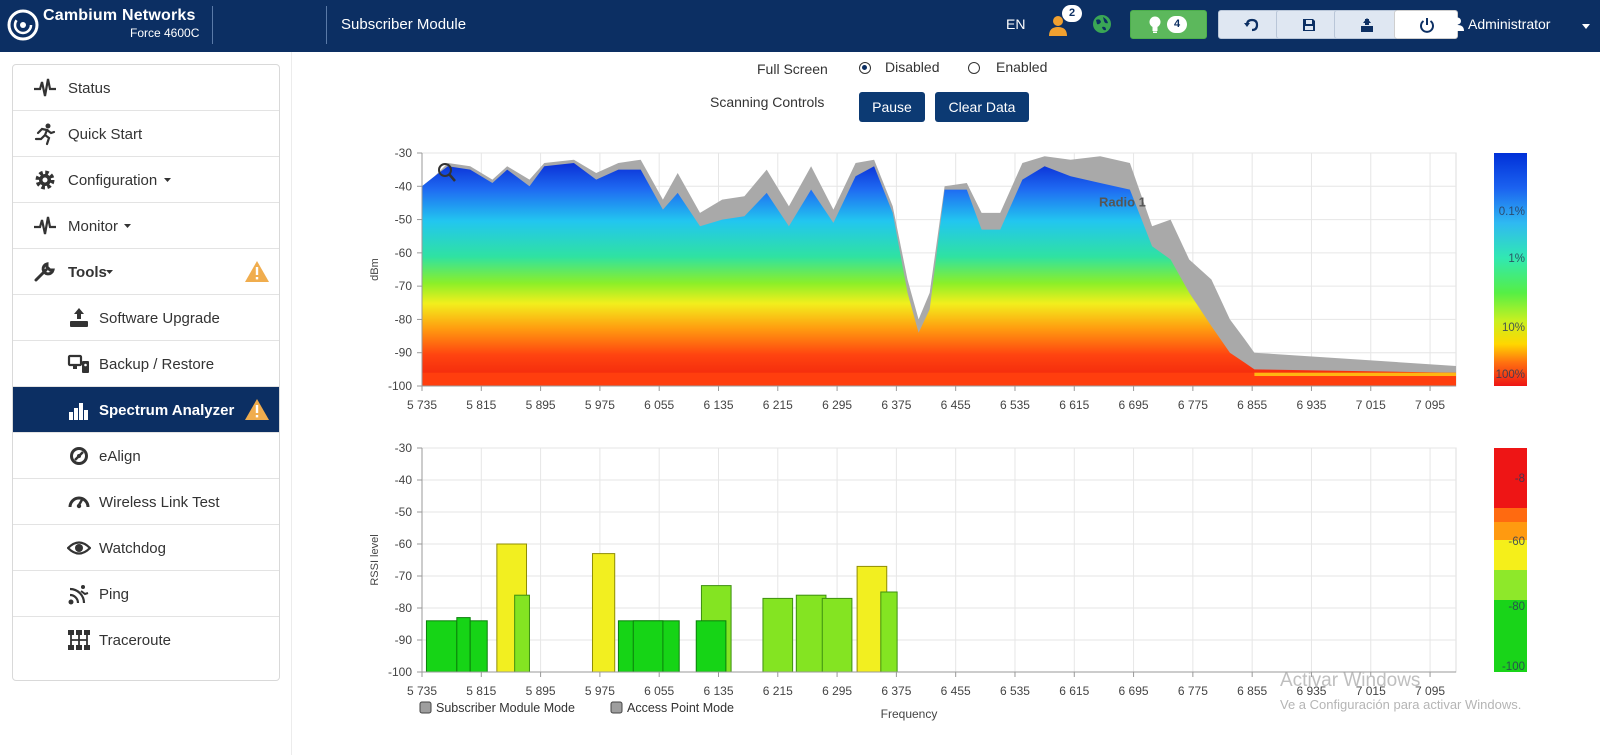  Describe the element at coordinates (146, 318) in the screenshot. I see `sidebar-item-software-upgrade: Software Upgrade` at that location.